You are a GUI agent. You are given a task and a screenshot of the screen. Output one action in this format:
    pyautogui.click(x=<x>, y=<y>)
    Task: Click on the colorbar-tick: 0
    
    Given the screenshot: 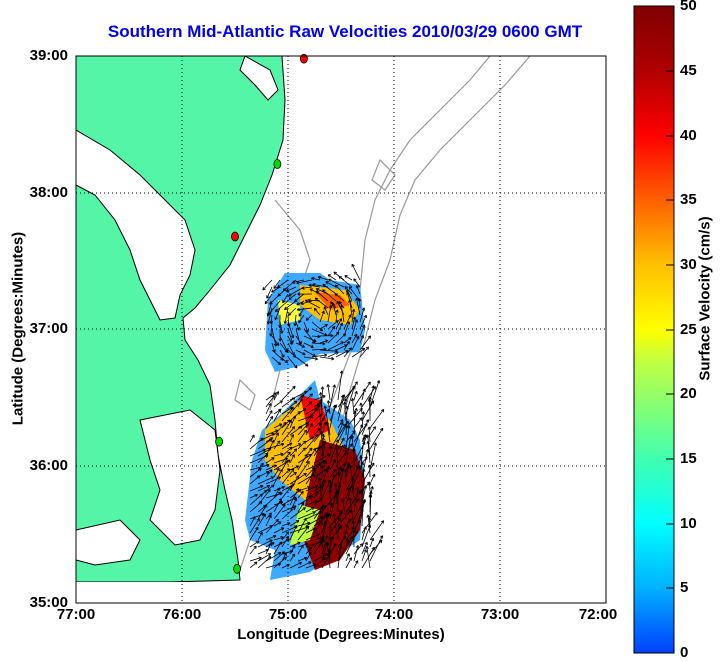 What is the action you would take?
    pyautogui.click(x=700, y=652)
    